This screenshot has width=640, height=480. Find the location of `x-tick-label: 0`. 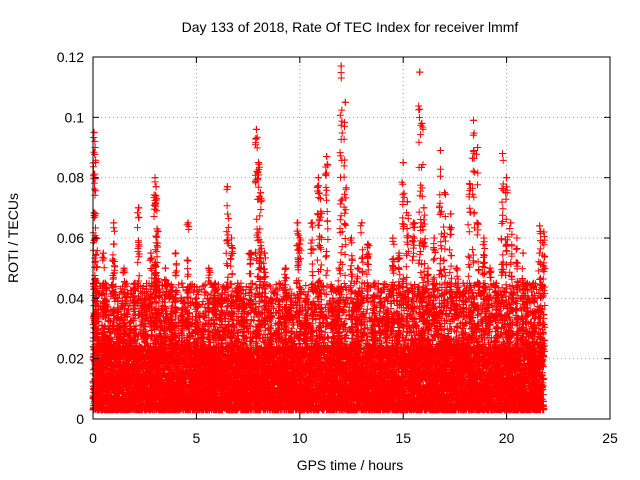

x-tick-label: 0 is located at coordinates (93, 438).